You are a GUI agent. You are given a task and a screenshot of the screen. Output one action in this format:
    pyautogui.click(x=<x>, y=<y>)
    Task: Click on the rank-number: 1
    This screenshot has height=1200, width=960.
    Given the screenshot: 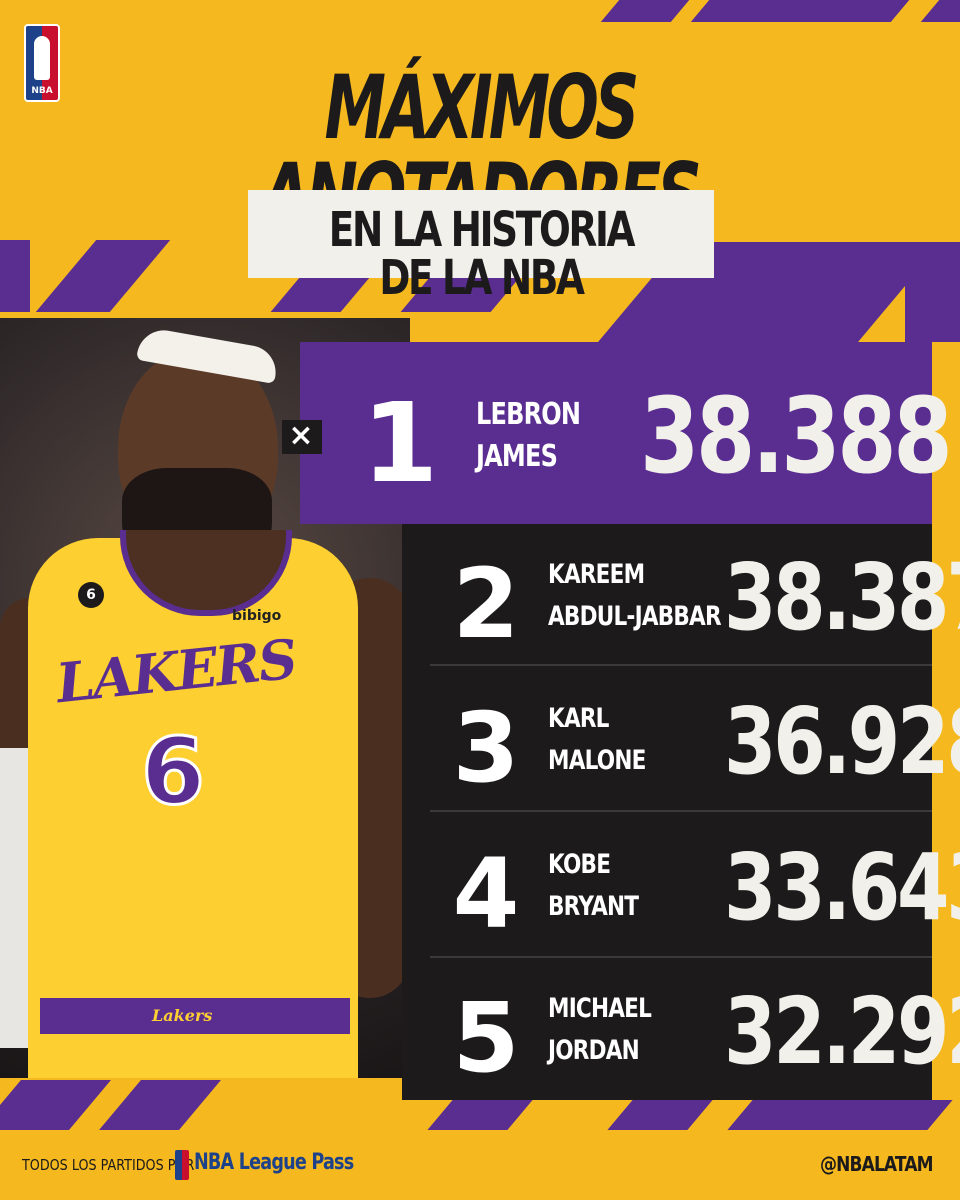 What is the action you would take?
    pyautogui.click(x=400, y=443)
    